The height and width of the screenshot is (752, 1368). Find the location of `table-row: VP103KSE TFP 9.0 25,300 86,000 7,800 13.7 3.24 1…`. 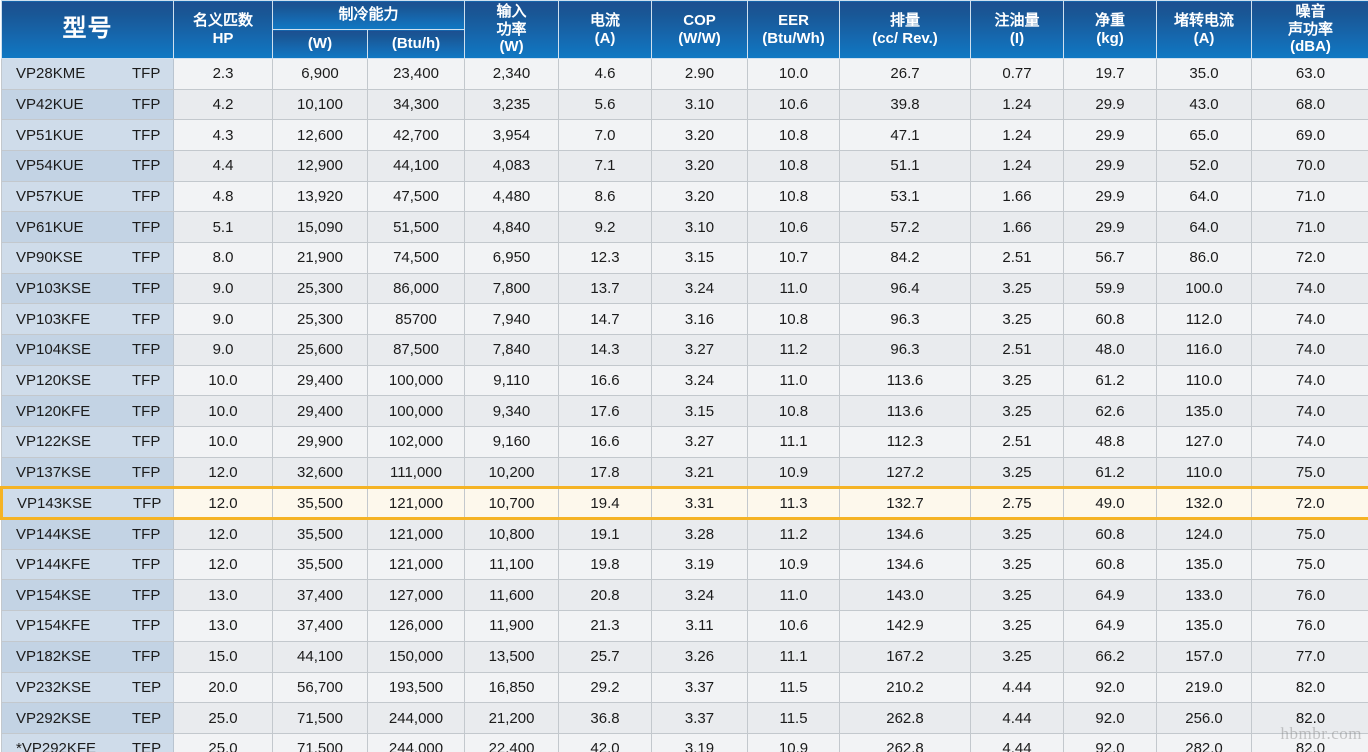

table-row: VP103KSE TFP 9.0 25,300 86,000 7,800 13.7 3.24 1… is located at coordinates (684, 288).